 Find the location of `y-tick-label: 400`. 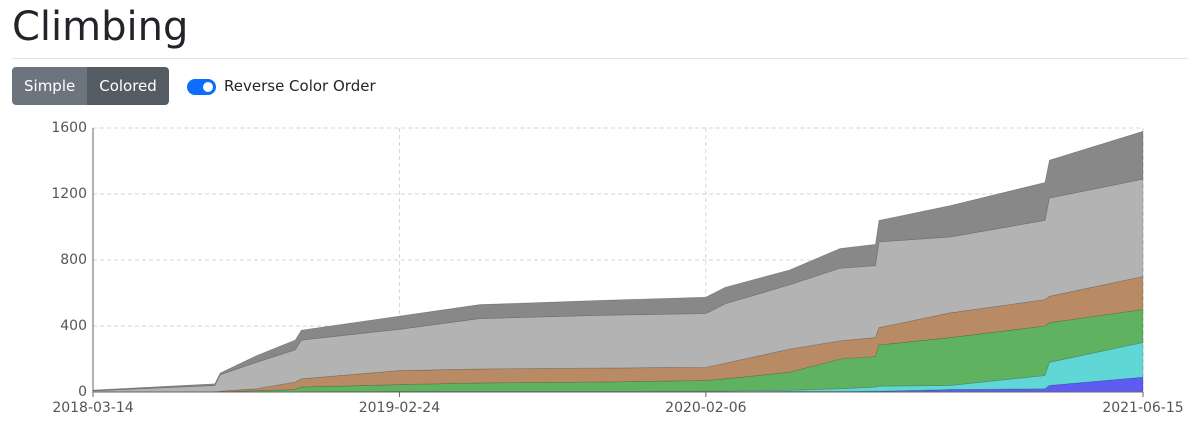

y-tick-label: 400 is located at coordinates (73, 326).